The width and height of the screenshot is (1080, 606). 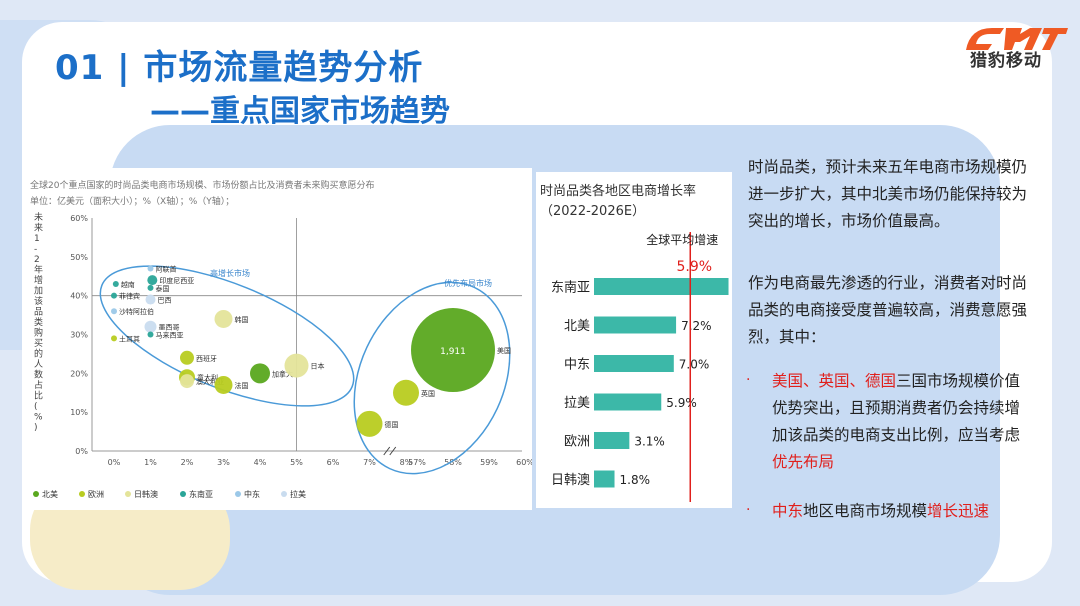 I want to click on y-axis-label-char: 数, so click(x=38, y=375).